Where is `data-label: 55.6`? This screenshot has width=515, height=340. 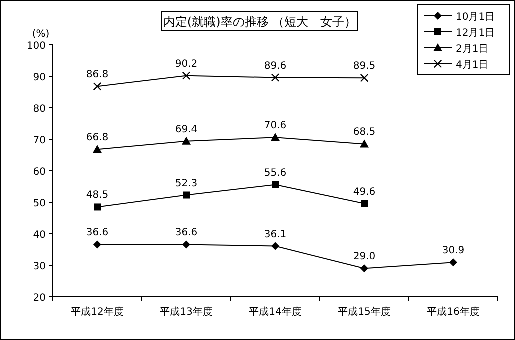
data-label: 55.6 is located at coordinates (275, 173).